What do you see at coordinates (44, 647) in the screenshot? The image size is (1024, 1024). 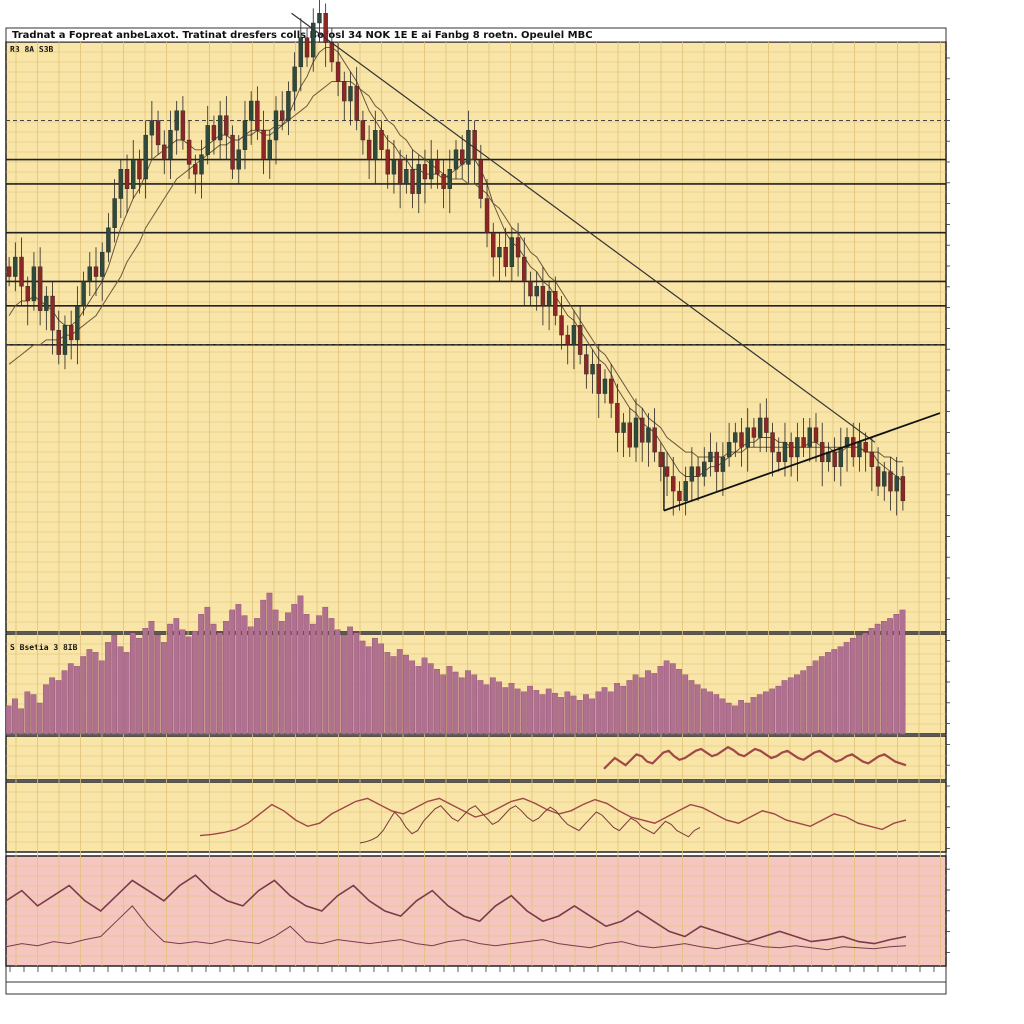 I see `volume-panel-label: S Bsetia 3 8IB` at bounding box center [44, 647].